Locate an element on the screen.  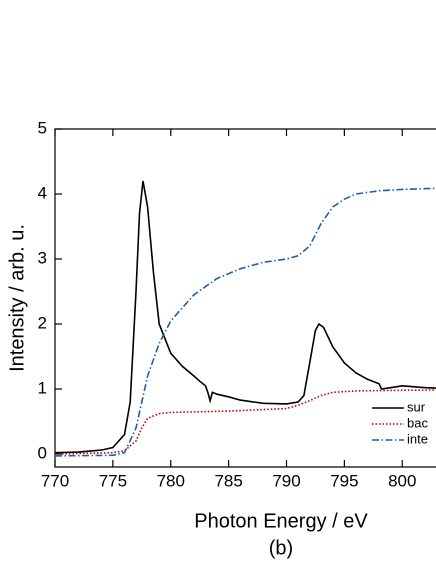
x-tick-label: 800 is located at coordinates (402, 480).